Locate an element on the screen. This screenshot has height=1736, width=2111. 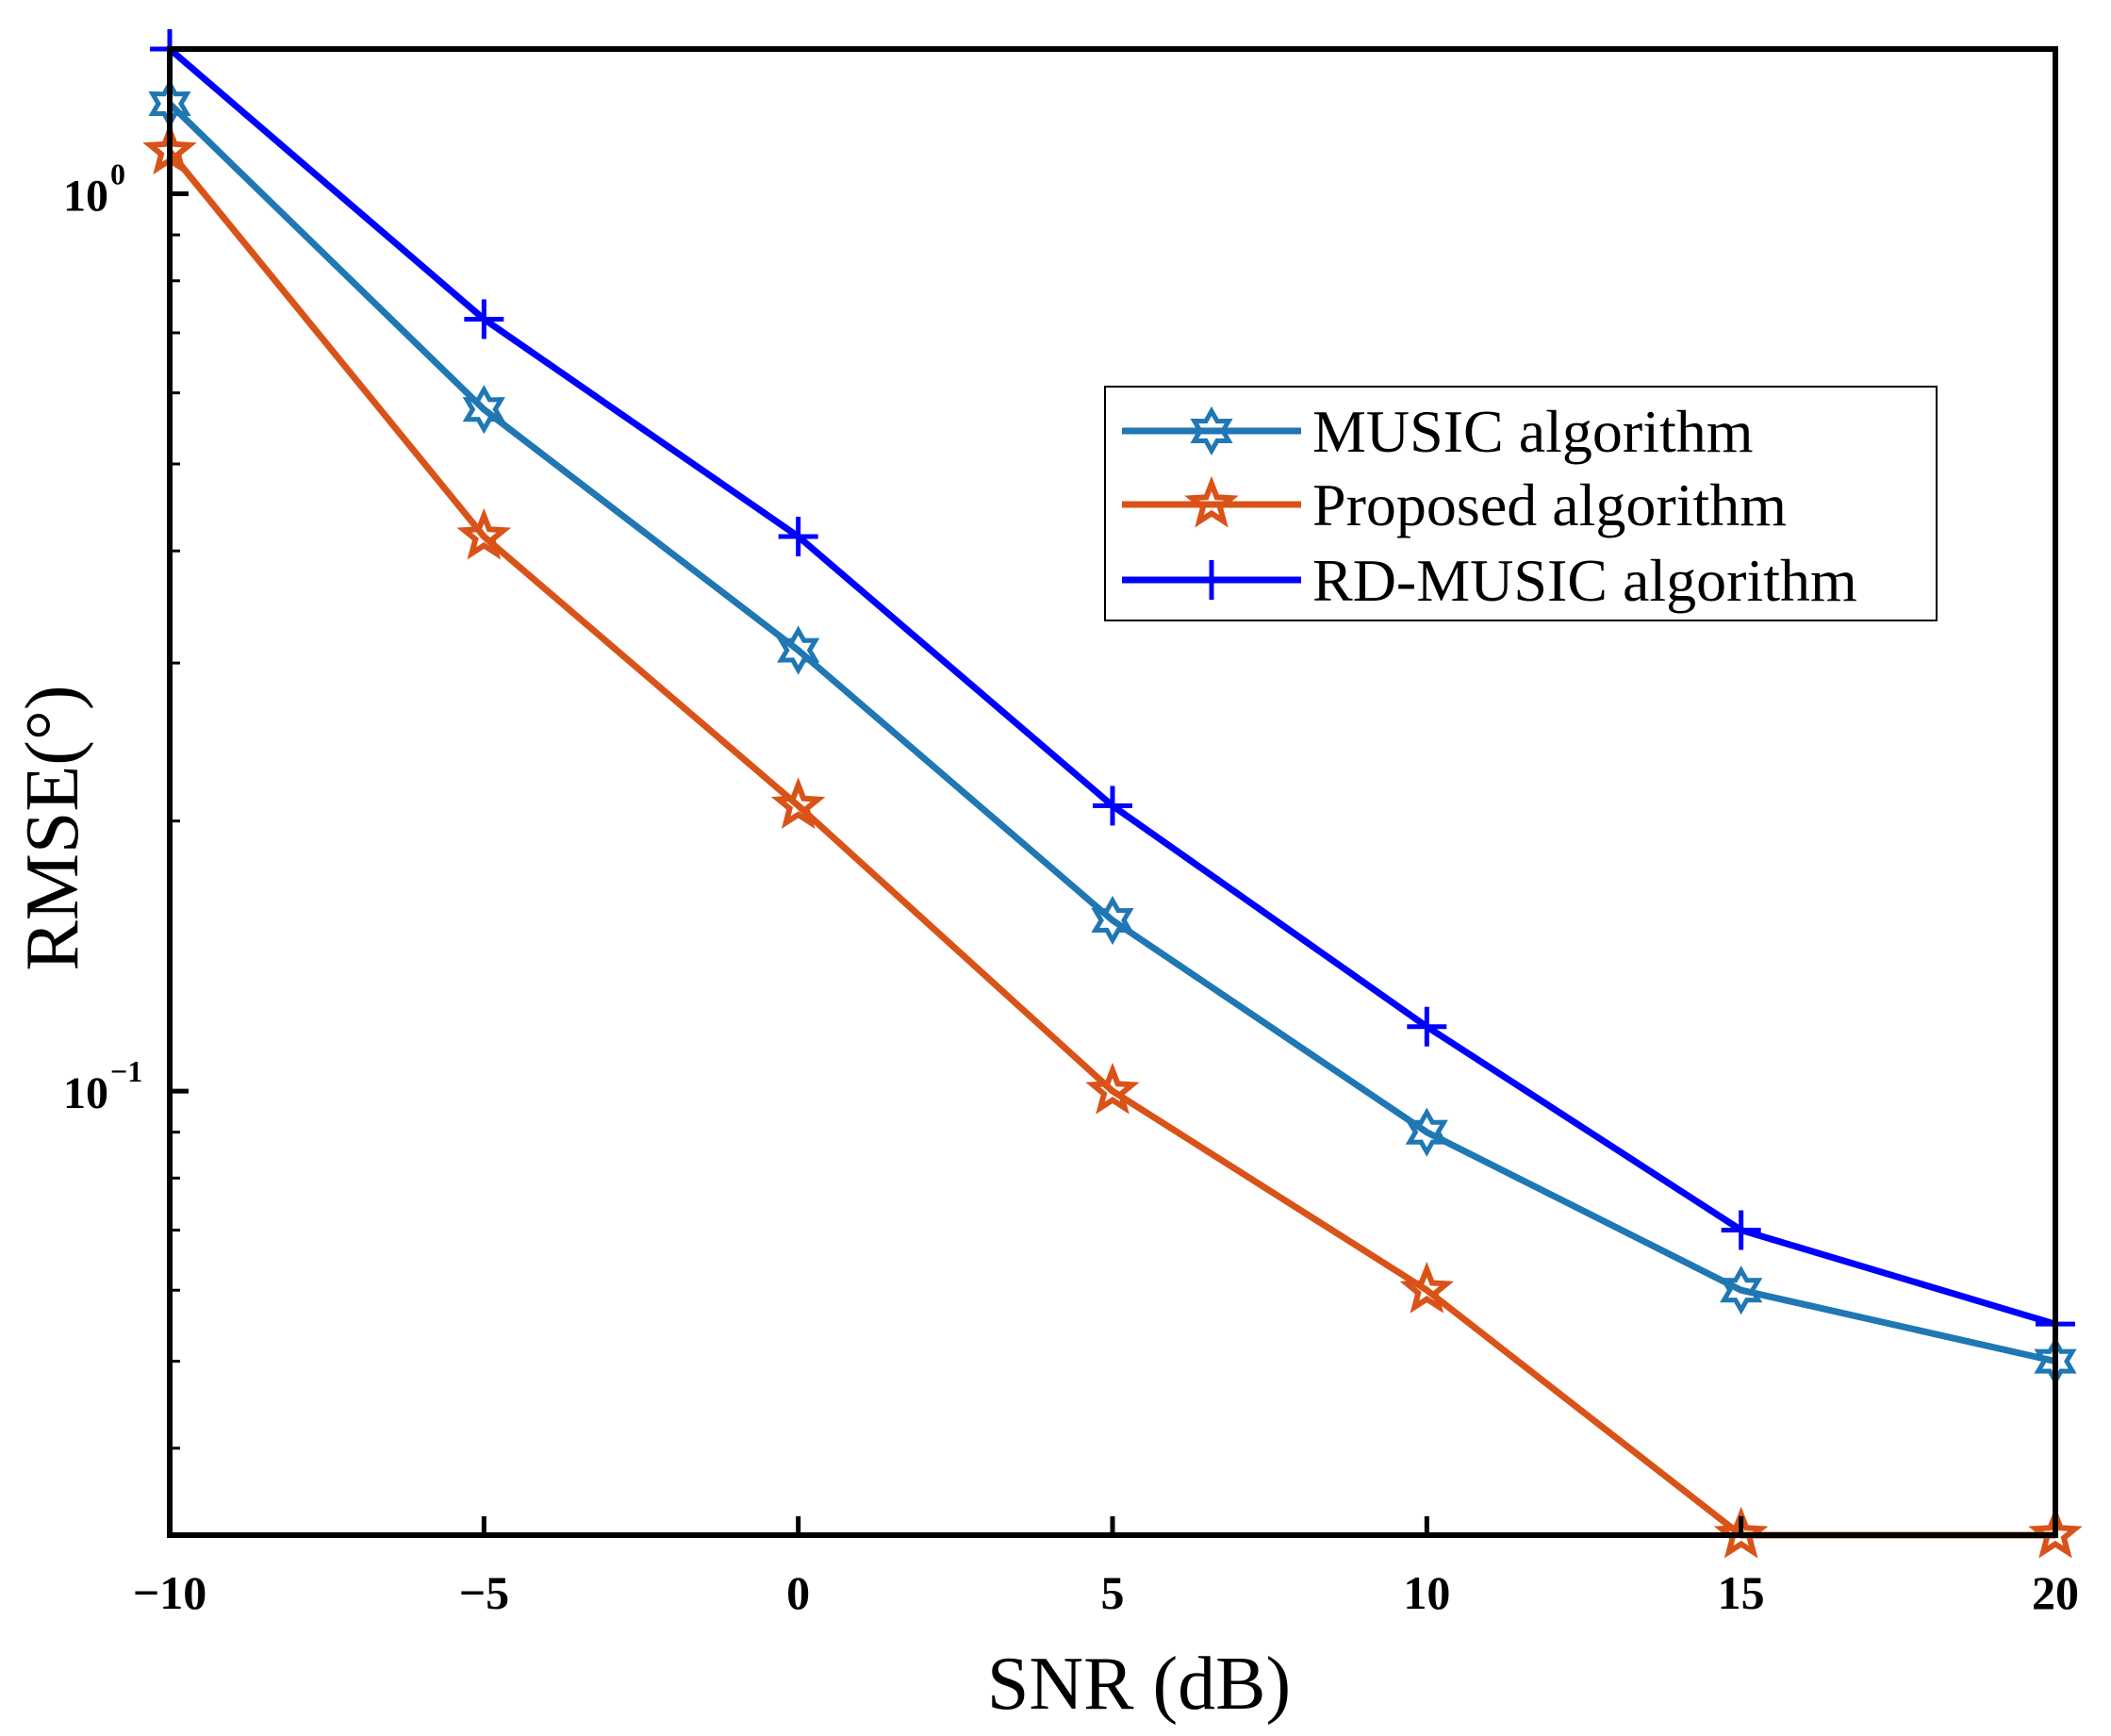
x-tick-label-2: 0 is located at coordinates (798, 1592).